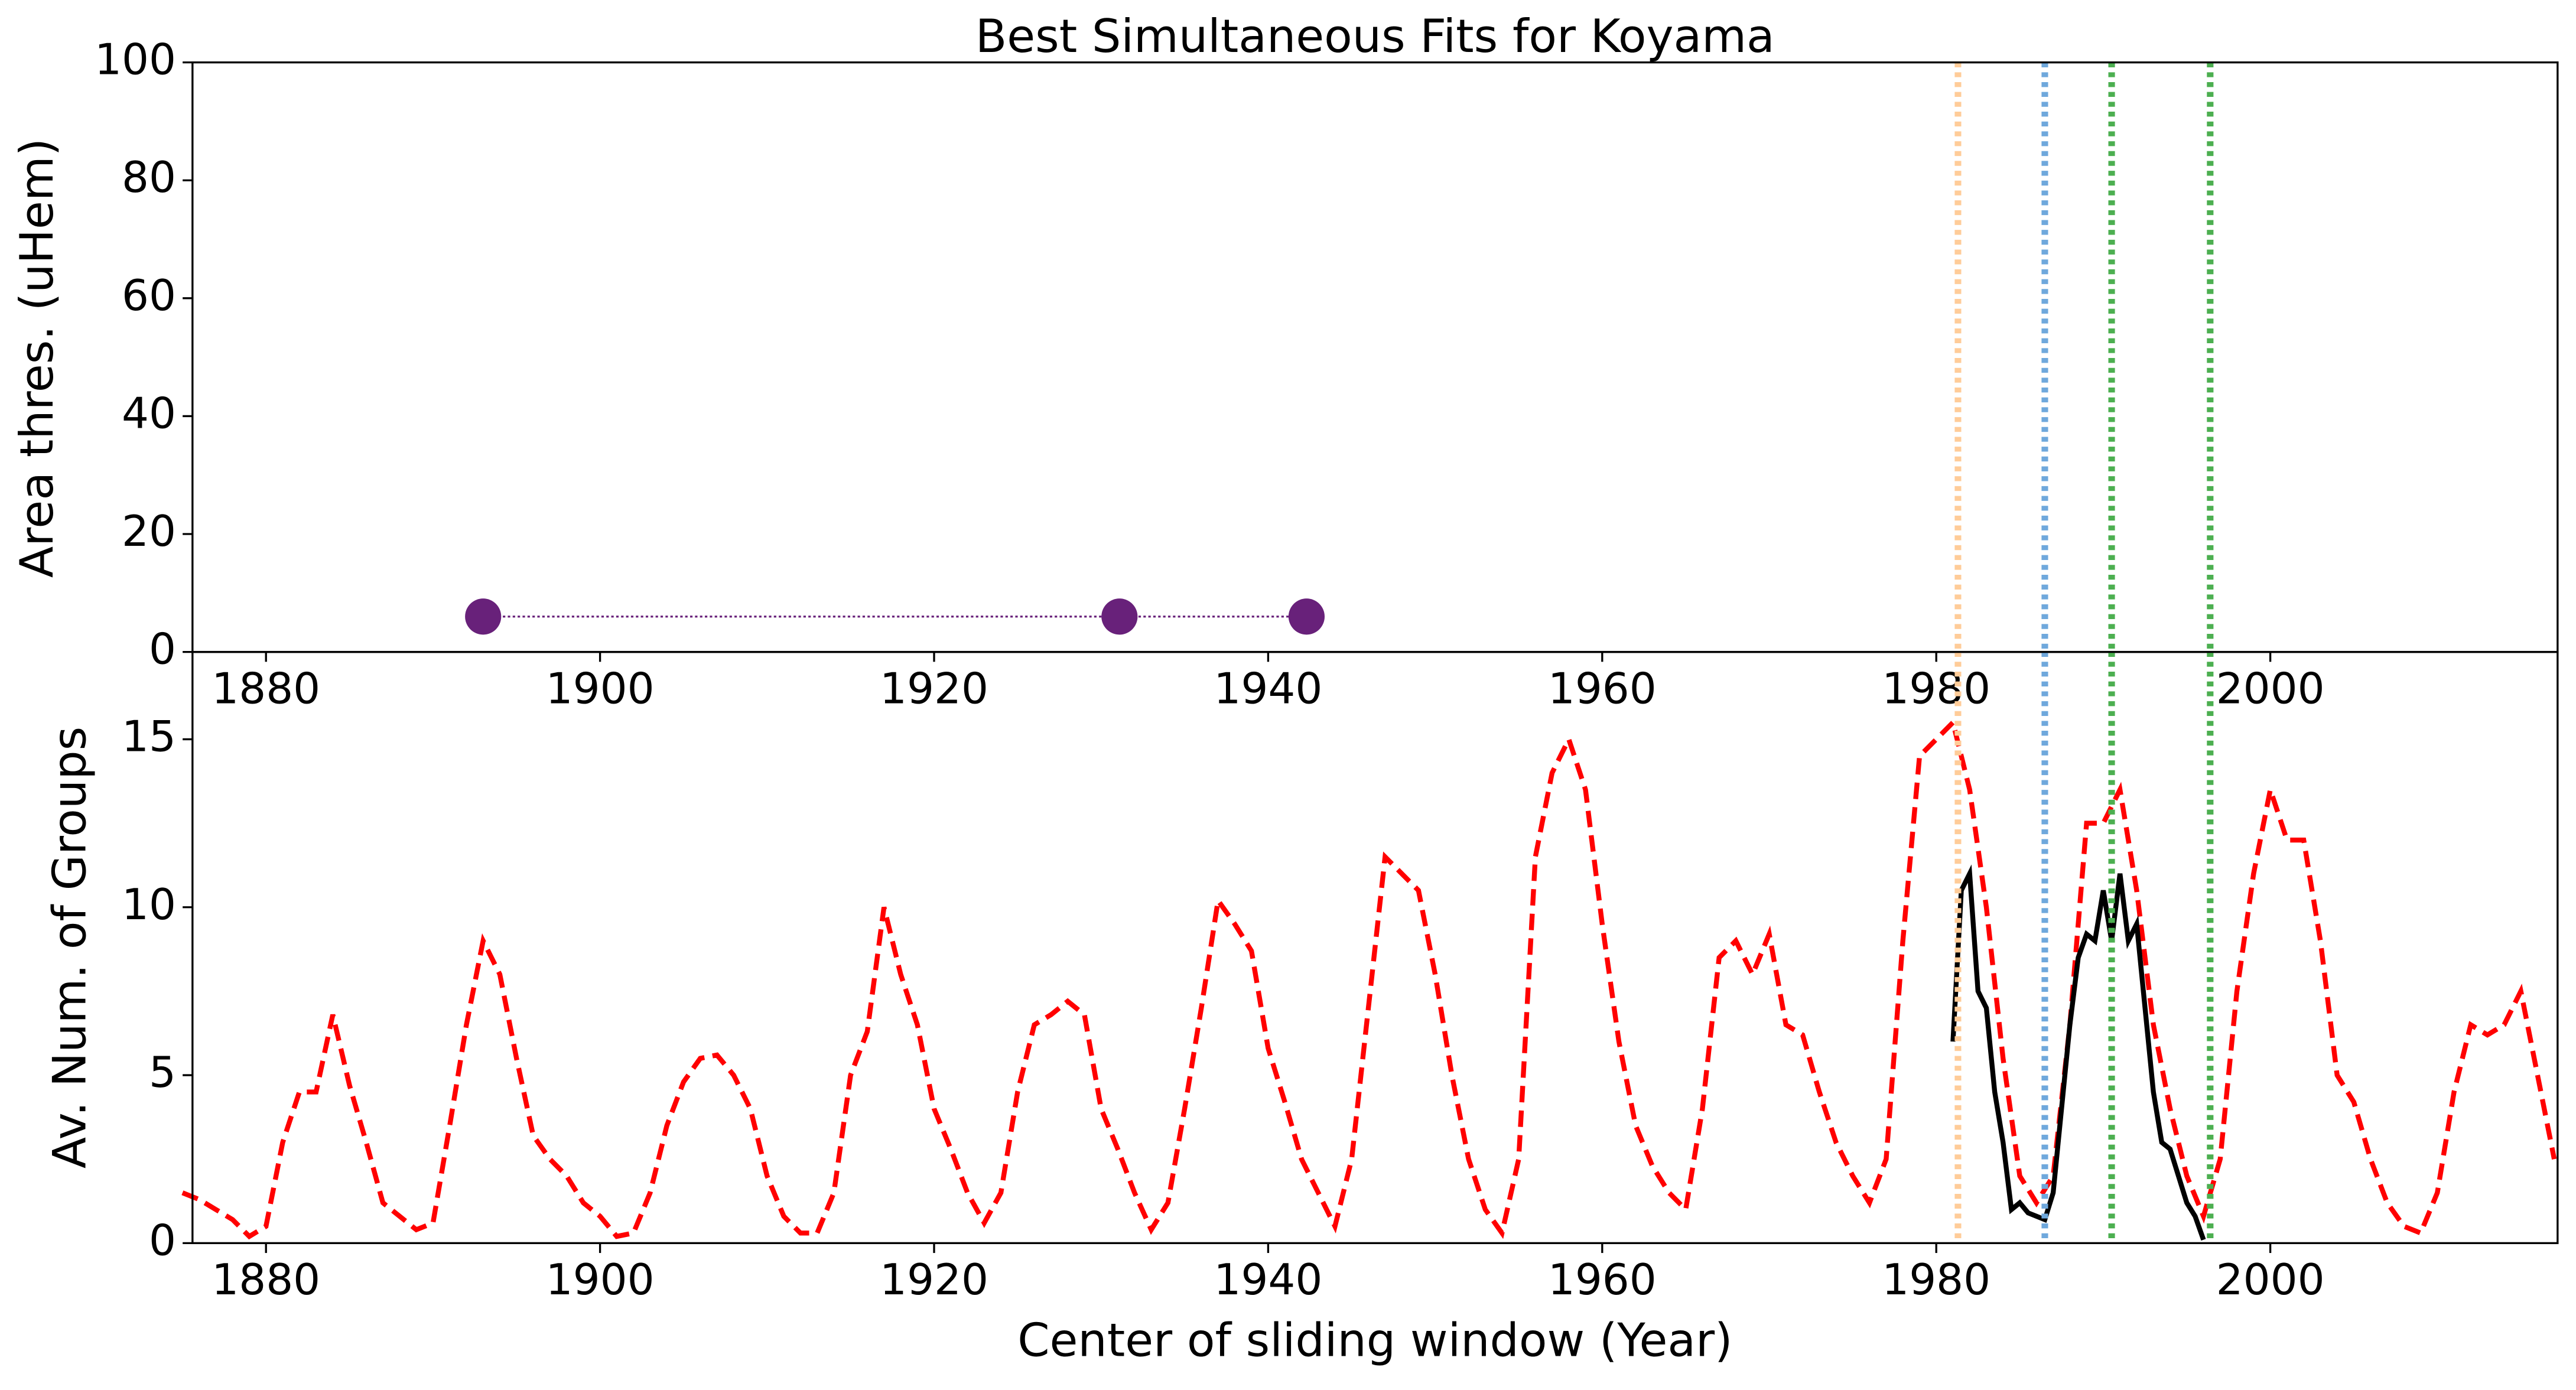  What do you see at coordinates (149, 905) in the screenshot?
I see `y-tick-label: 10` at bounding box center [149, 905].